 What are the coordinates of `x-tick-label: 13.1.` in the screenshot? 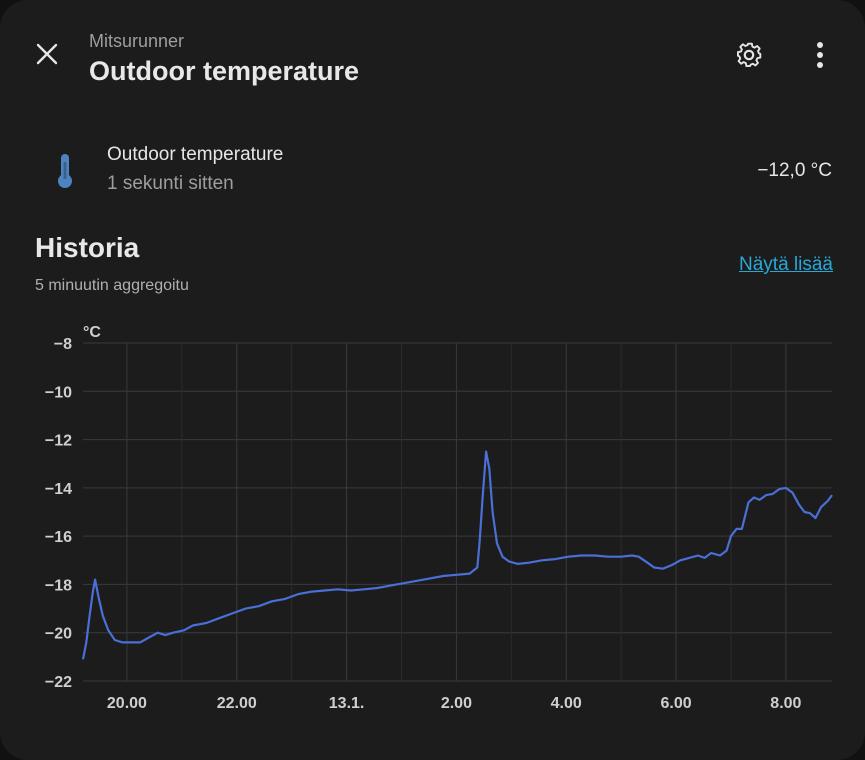 It's located at (347, 703).